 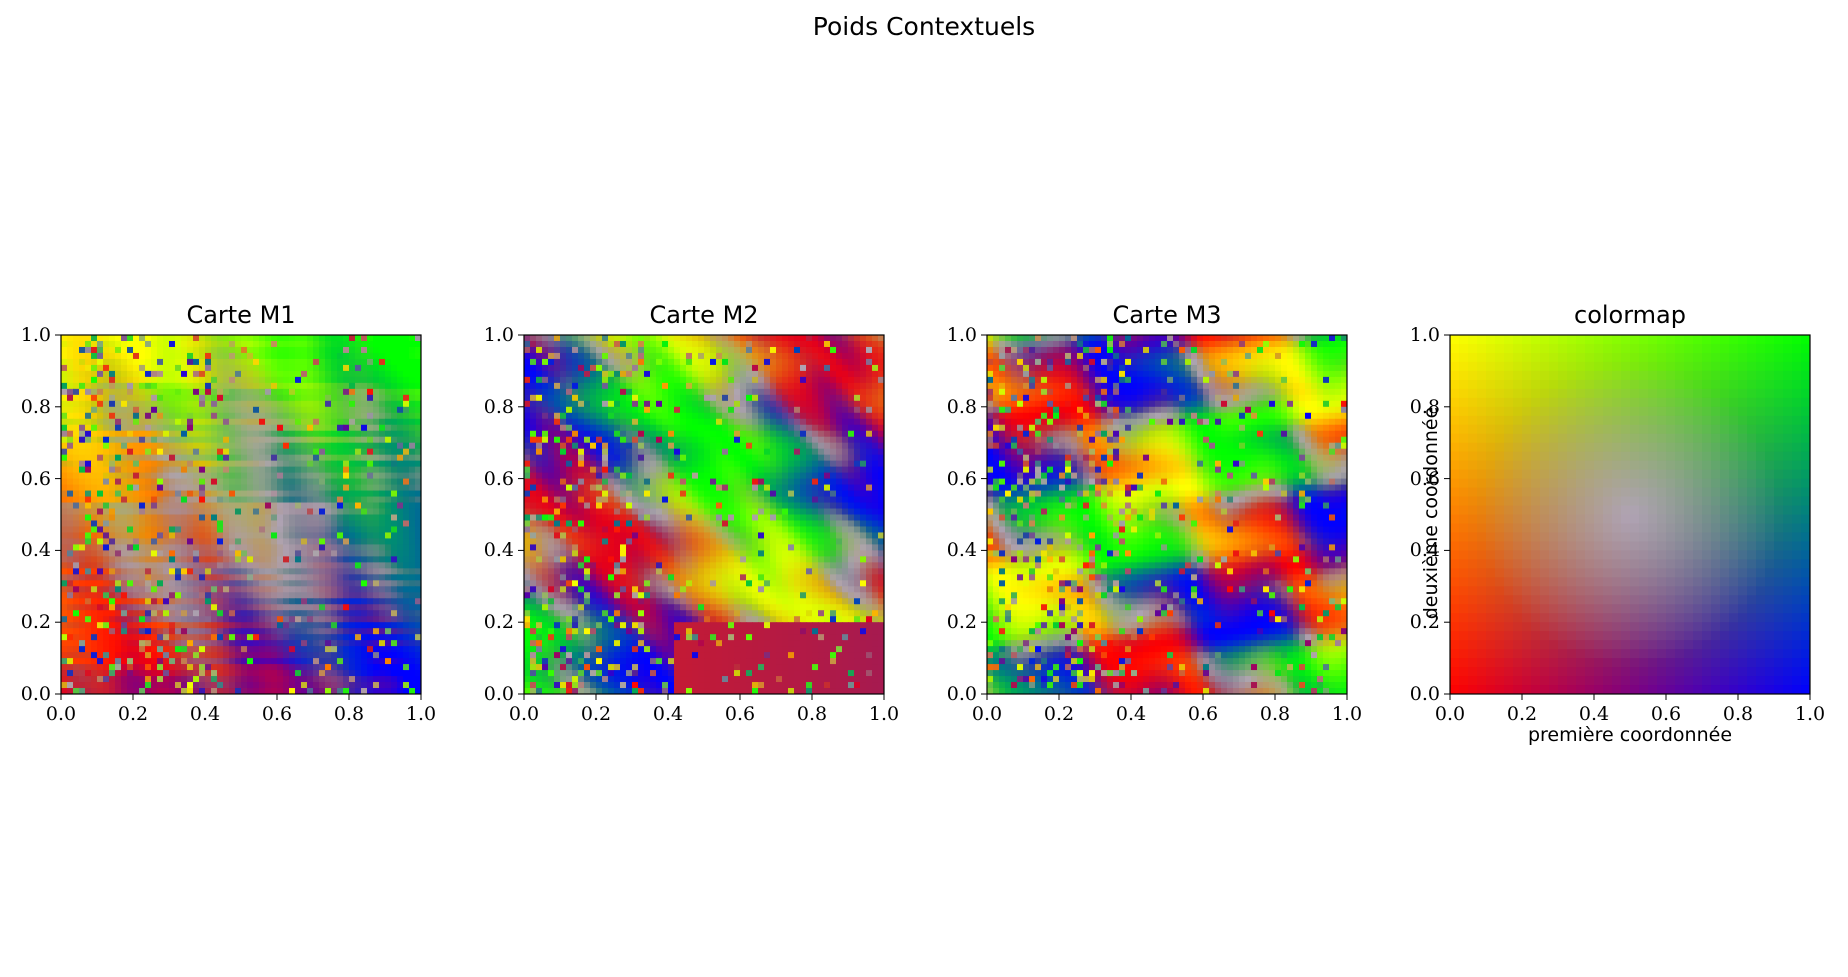 I want to click on xtick-label-m2: 0.8, so click(x=812, y=714).